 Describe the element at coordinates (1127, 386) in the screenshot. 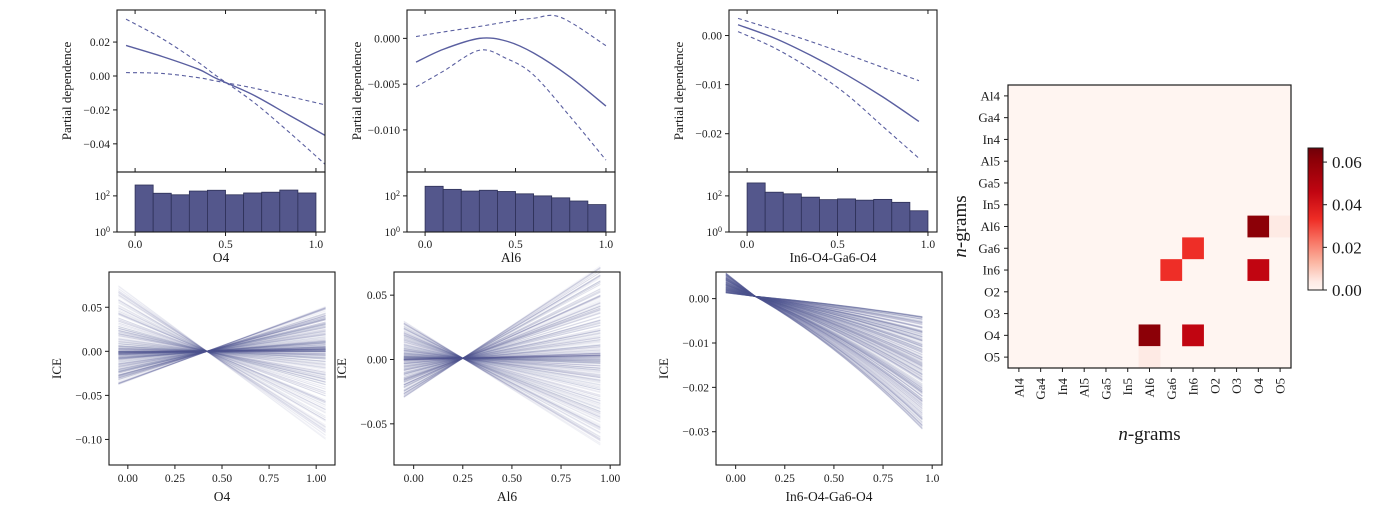

I see `col-label: In5` at that location.